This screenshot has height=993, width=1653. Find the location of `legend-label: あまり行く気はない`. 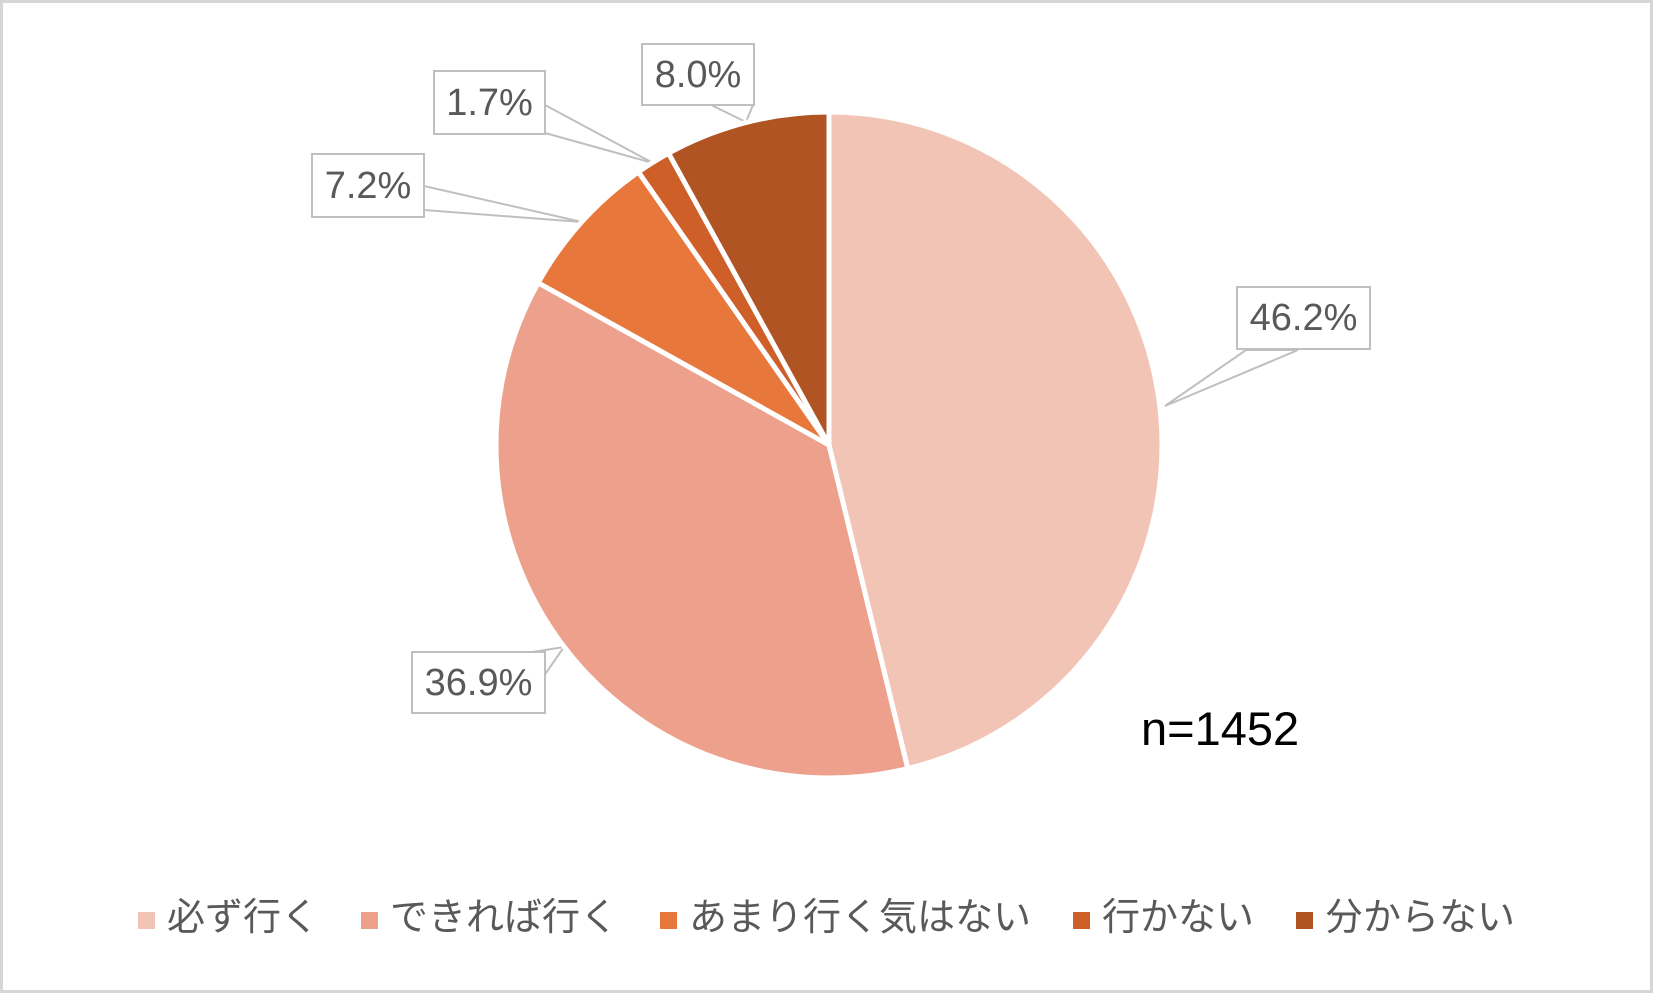

legend-label: あまり行く気はない is located at coordinates (859, 918).